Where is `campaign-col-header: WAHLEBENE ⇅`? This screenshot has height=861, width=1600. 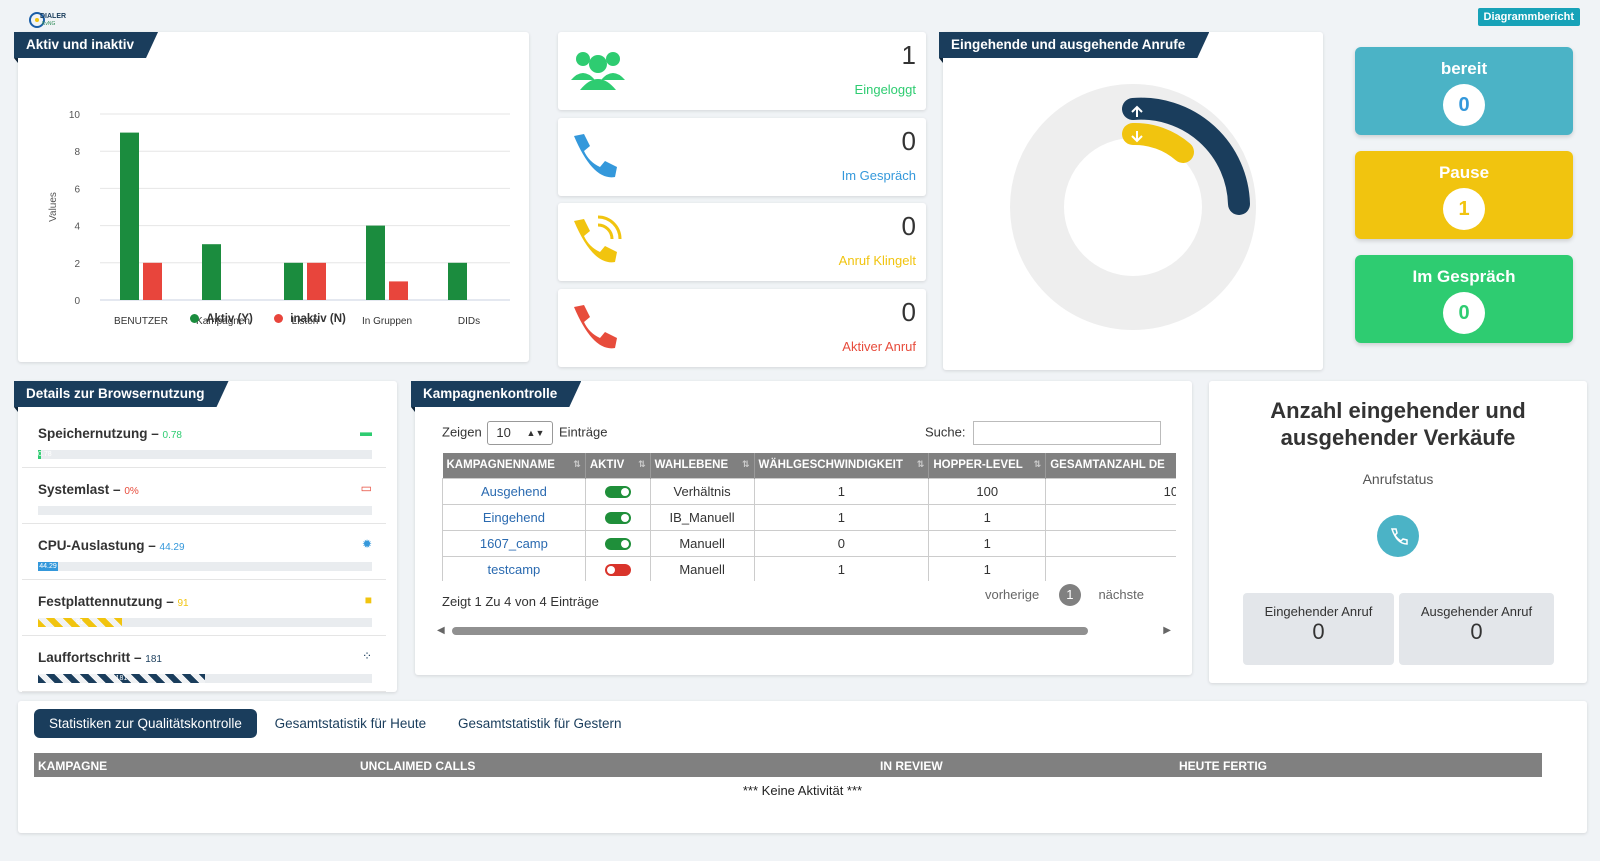 campaign-col-header: WAHLEBENE ⇅ is located at coordinates (702, 465).